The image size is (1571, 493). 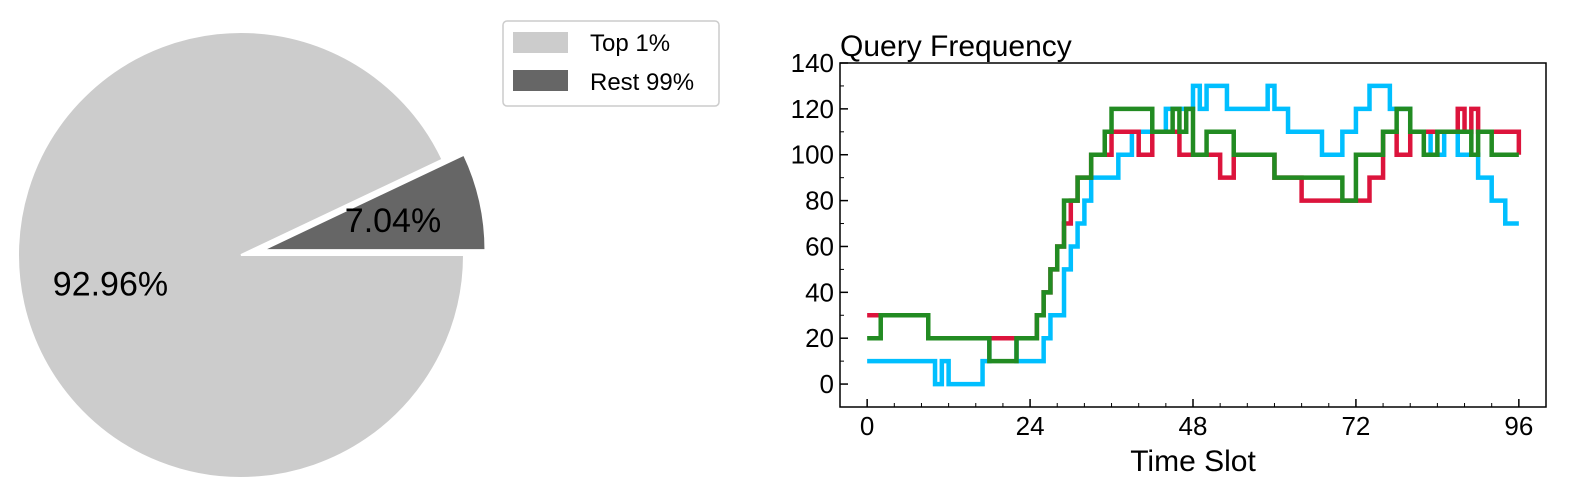 I want to click on y-tick-label: 80, so click(x=819, y=201).